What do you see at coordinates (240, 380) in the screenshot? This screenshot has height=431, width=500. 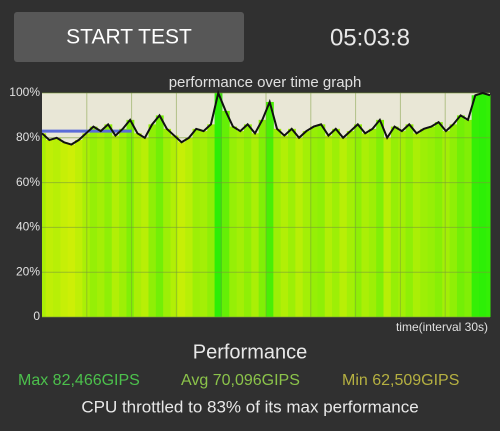 I see `avg-stat: Avg 70,096GIPS` at bounding box center [240, 380].